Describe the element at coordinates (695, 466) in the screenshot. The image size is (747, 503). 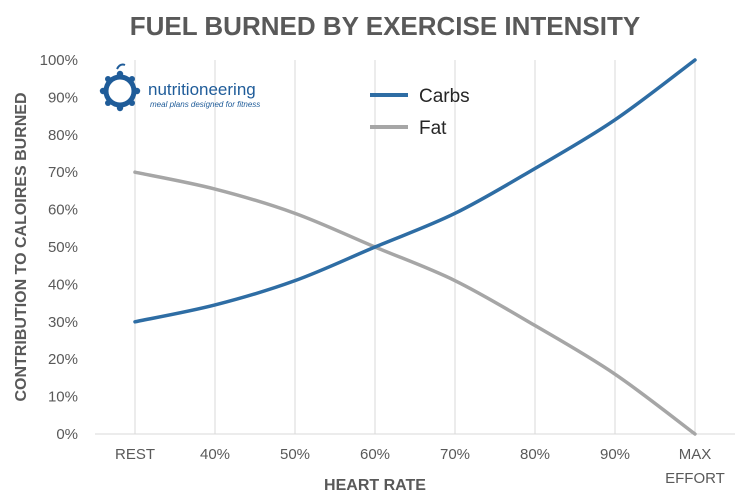
I see `x-tick-label: MAX EFFORT` at that location.